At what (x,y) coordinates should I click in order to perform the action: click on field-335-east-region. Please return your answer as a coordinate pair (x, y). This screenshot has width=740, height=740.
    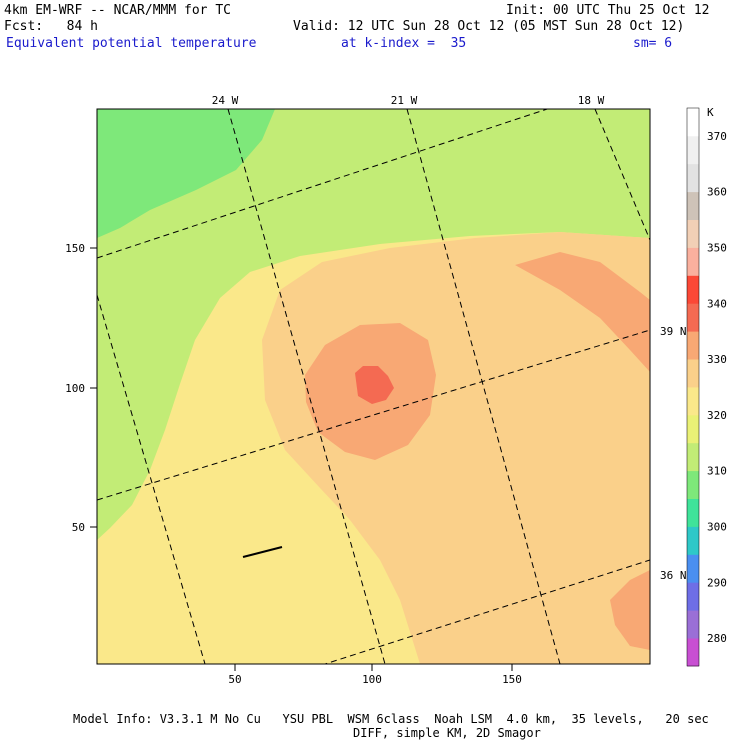
    Looking at the image, I should click on (582, 312).